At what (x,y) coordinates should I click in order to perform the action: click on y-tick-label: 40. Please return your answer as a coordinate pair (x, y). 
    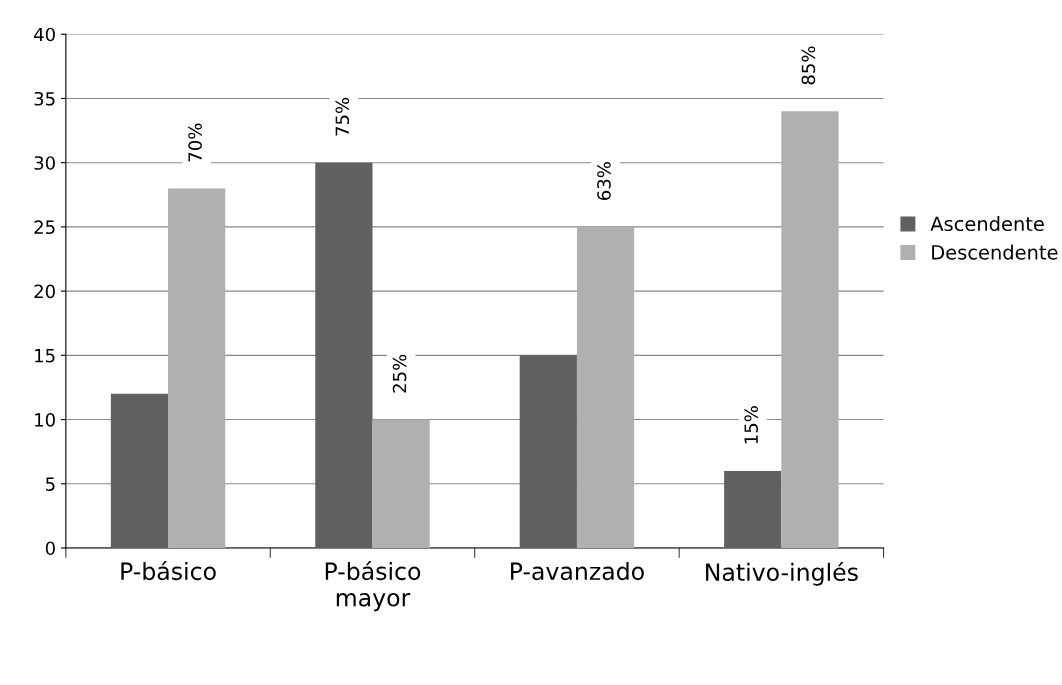
    Looking at the image, I should click on (44, 34).